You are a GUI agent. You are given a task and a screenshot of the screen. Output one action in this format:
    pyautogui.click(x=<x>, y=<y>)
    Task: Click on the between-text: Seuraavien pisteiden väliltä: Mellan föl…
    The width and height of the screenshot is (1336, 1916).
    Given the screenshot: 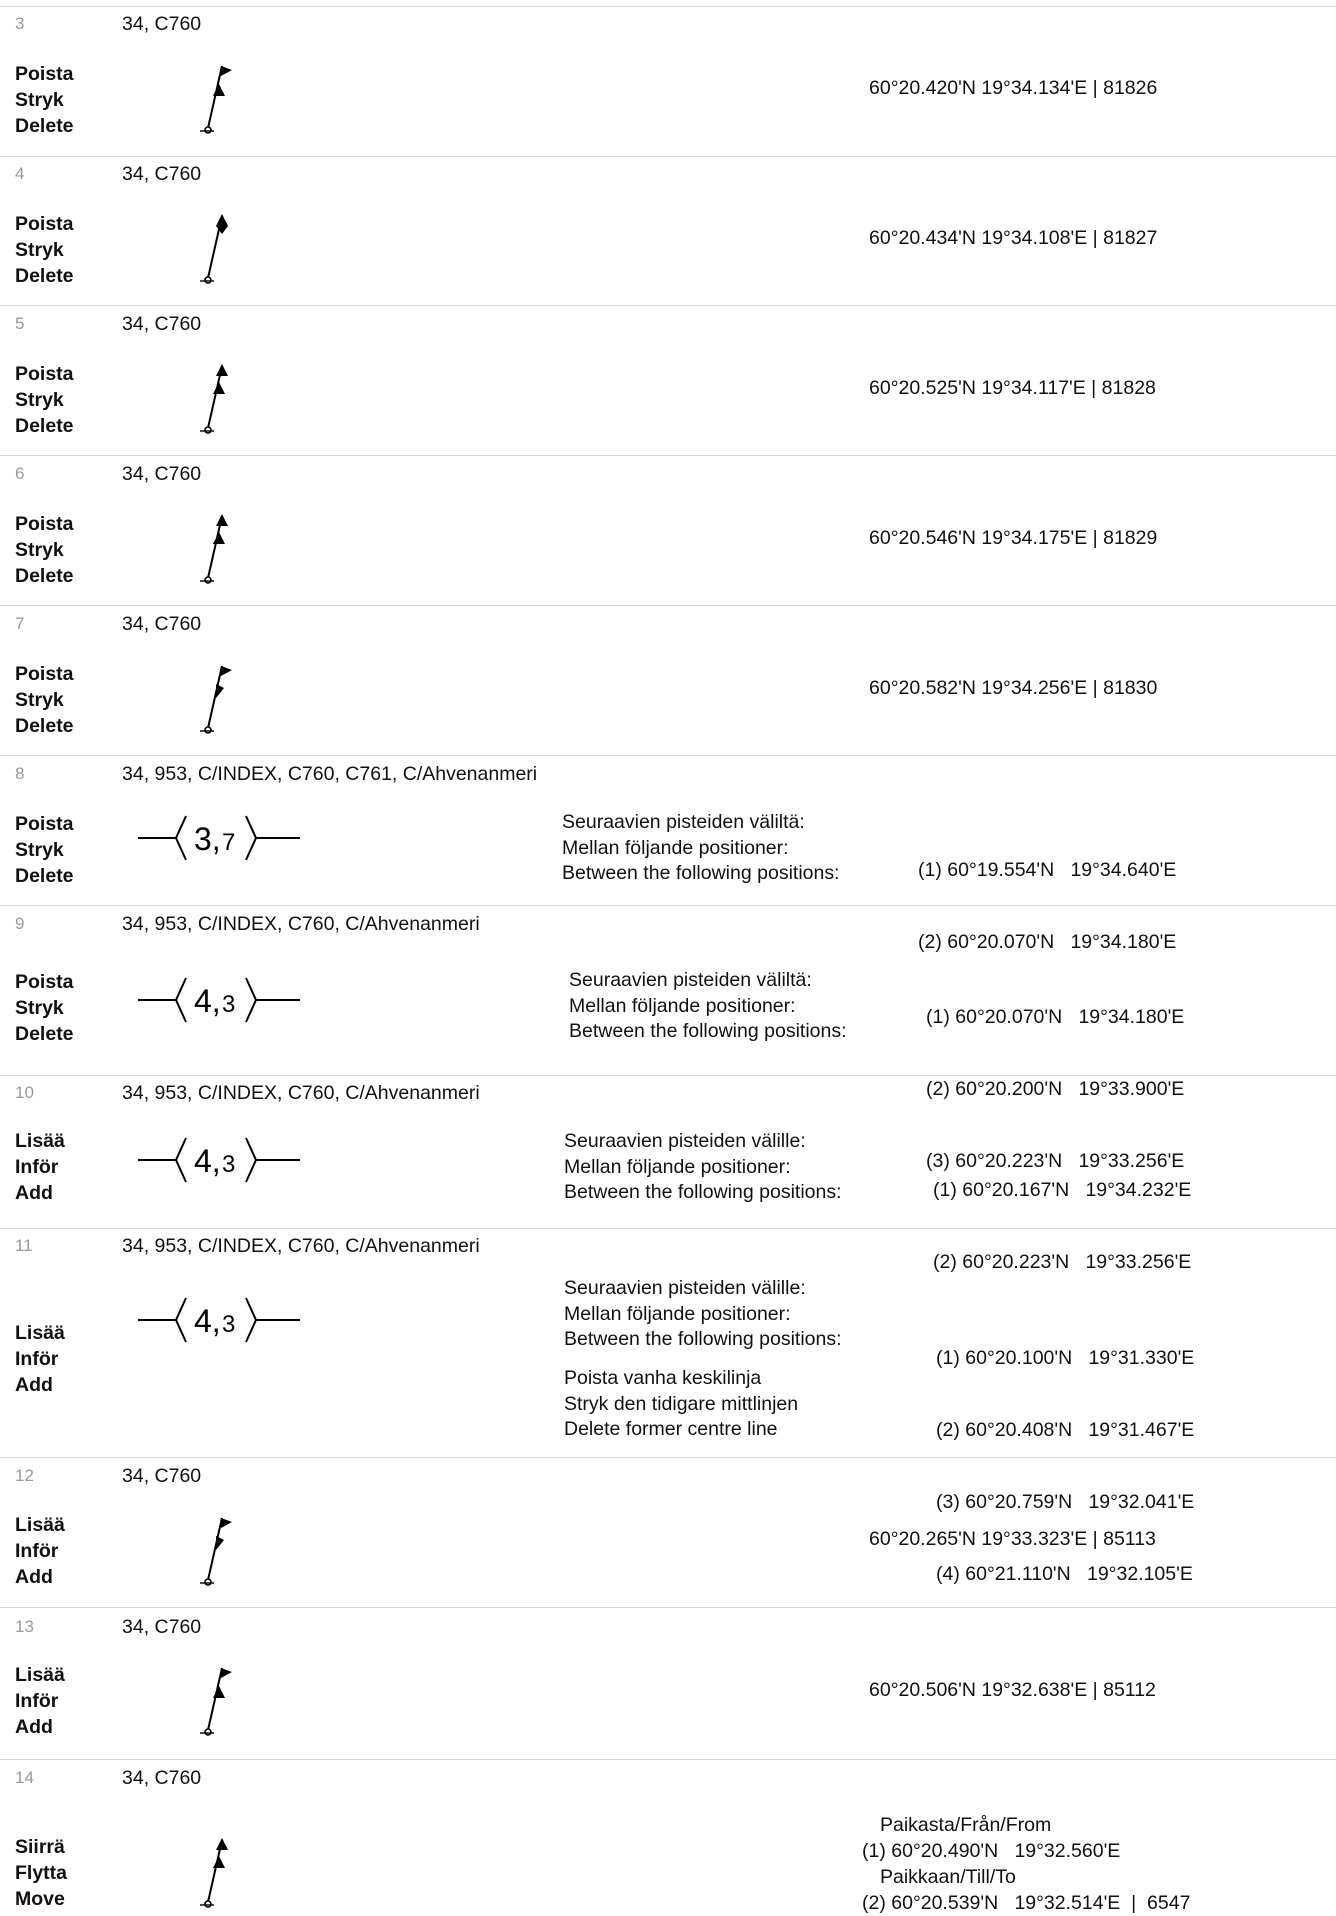 What is the action you would take?
    pyautogui.click(x=708, y=1006)
    